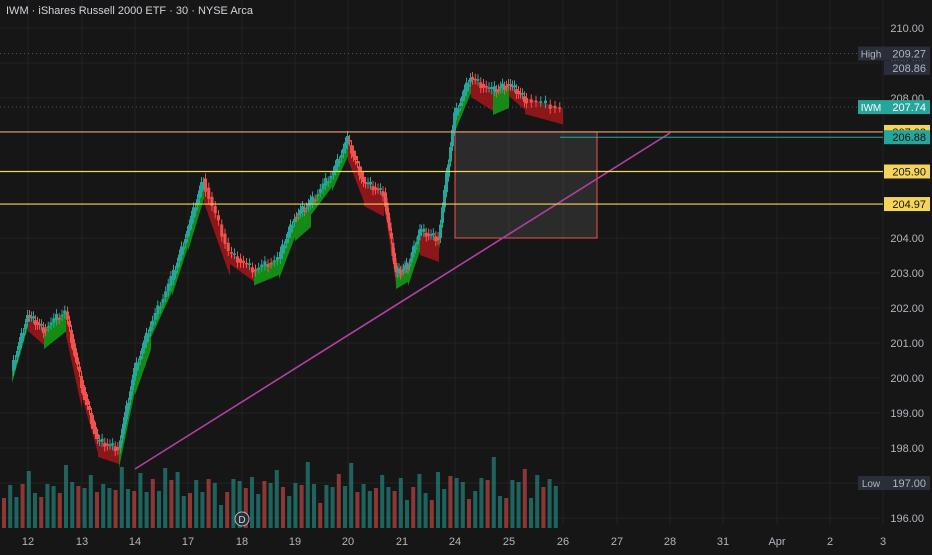 Image resolution: width=932 pixels, height=555 pixels. Describe the element at coordinates (776, 542) in the screenshot. I see `x-tick-label: Apr` at that location.